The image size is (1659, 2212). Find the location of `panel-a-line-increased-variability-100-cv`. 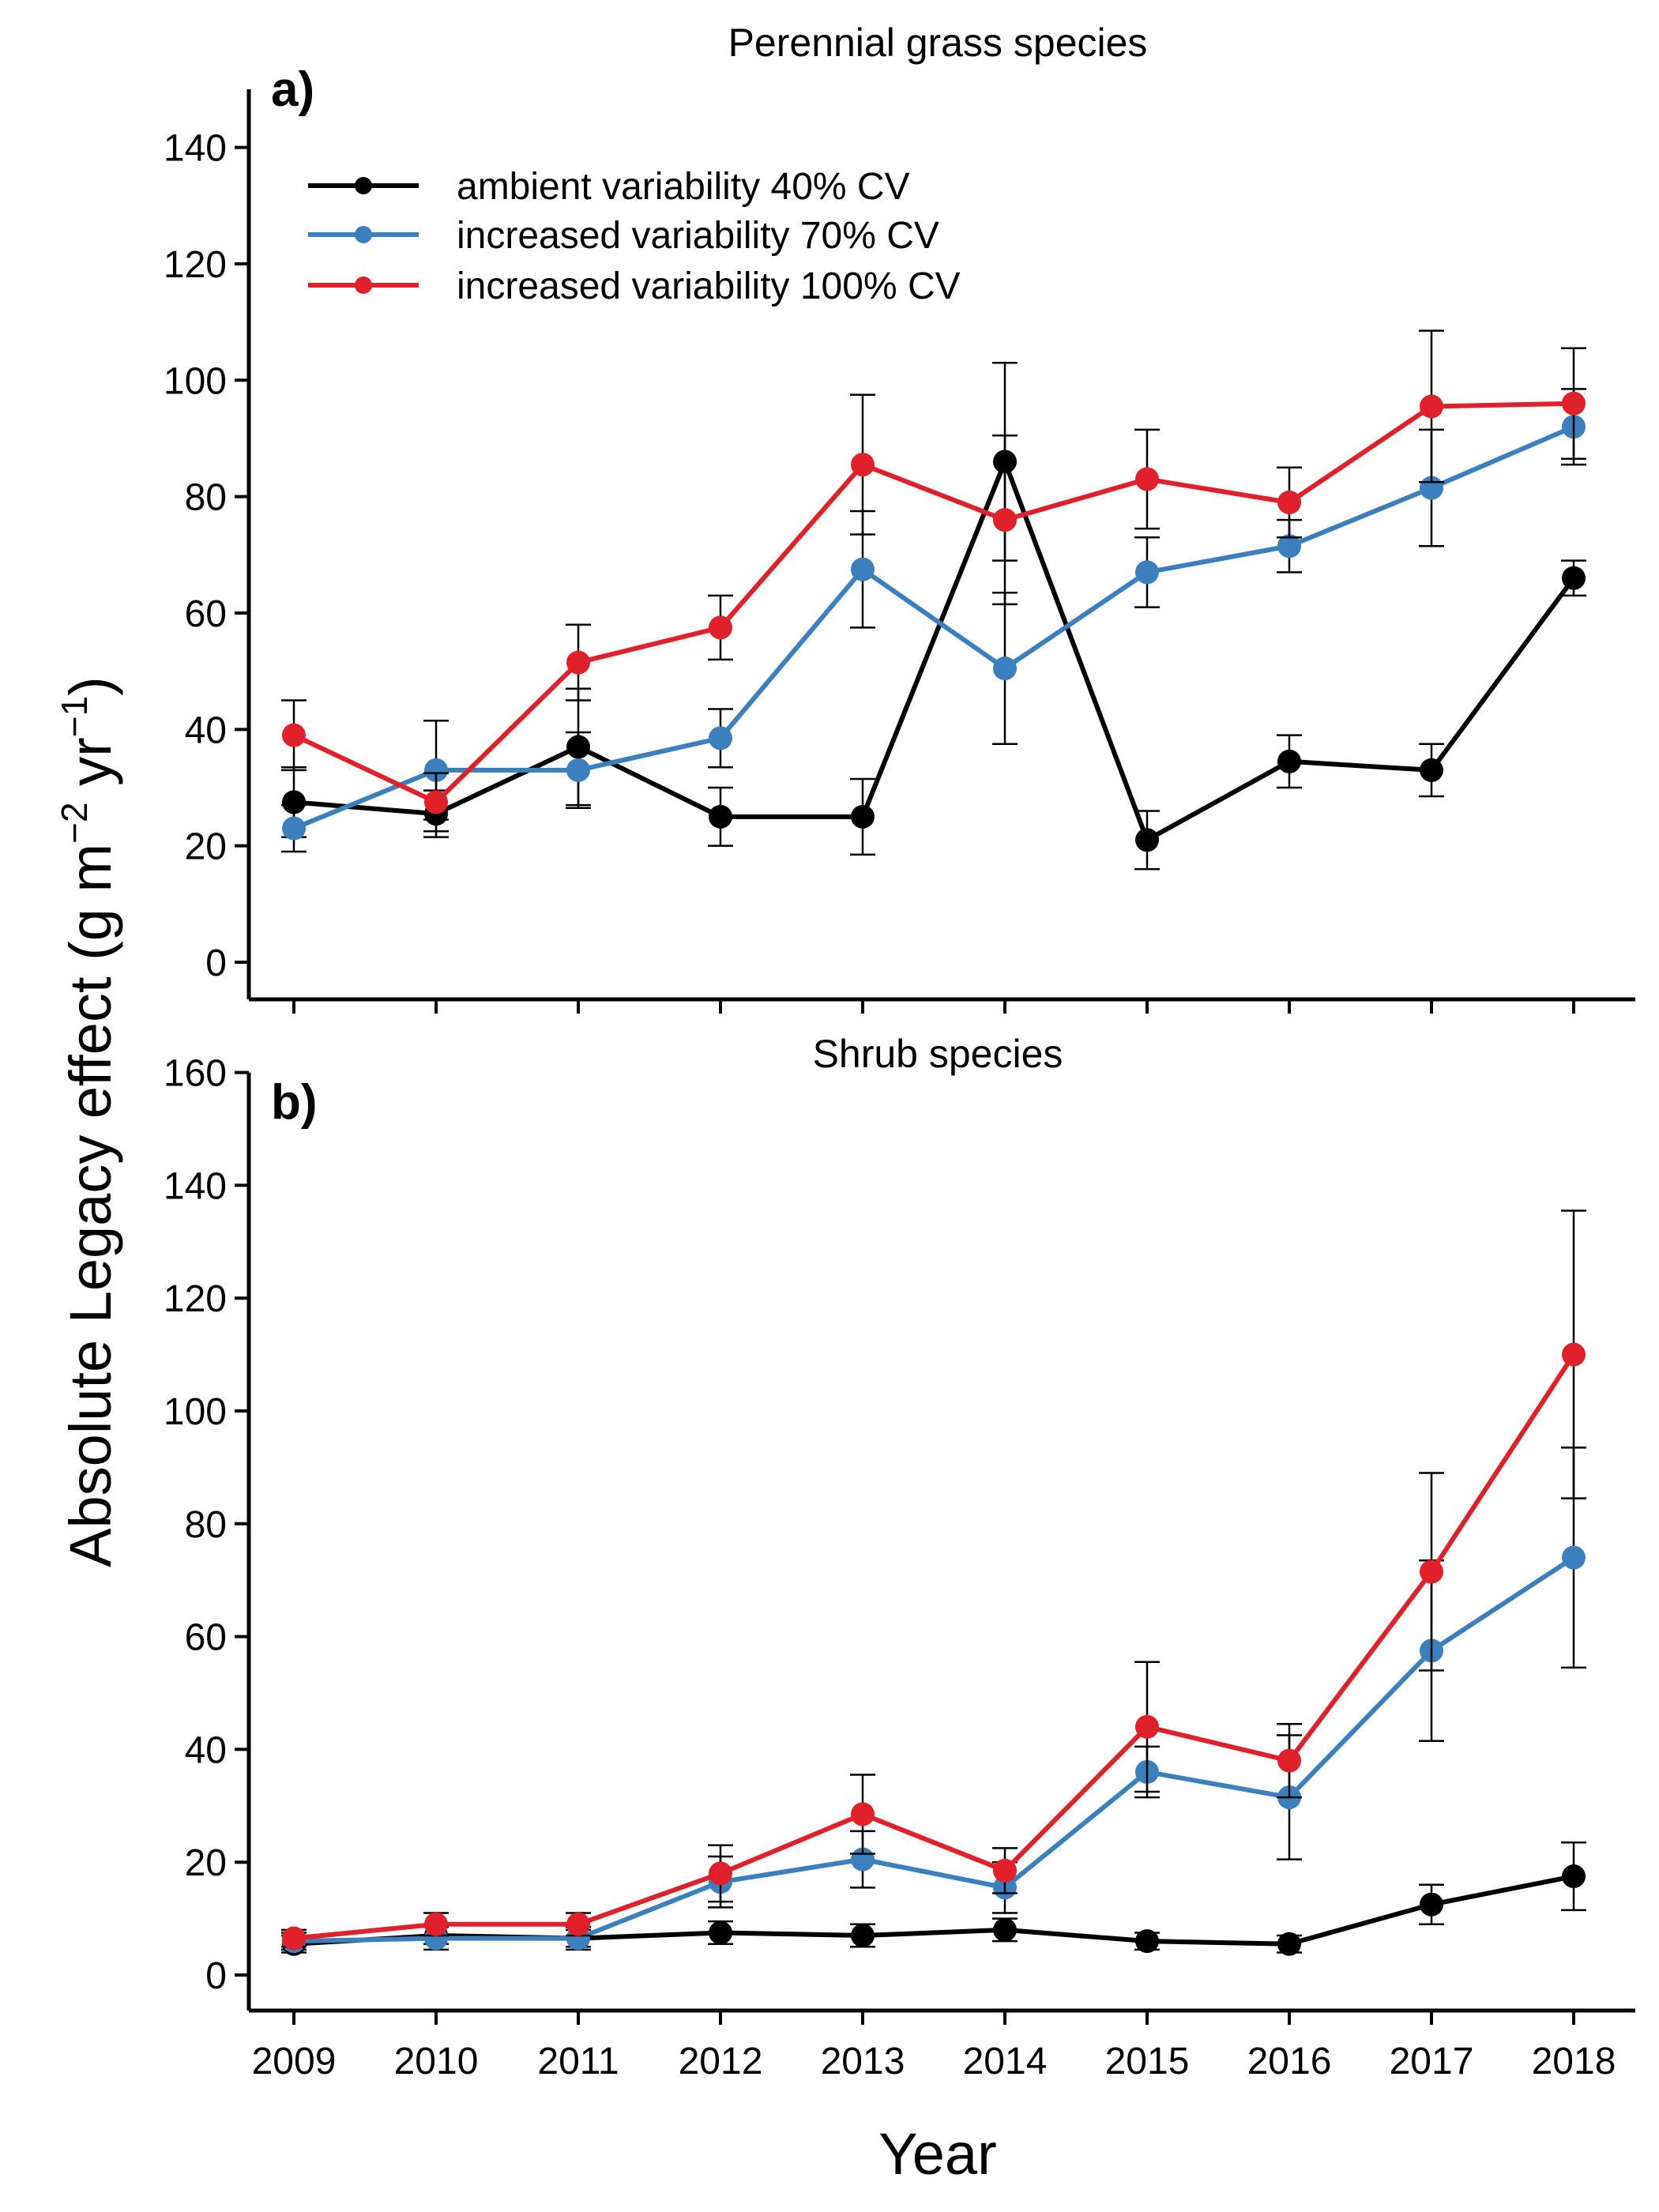

panel-a-line-increased-variability-100-cv is located at coordinates (933, 603).